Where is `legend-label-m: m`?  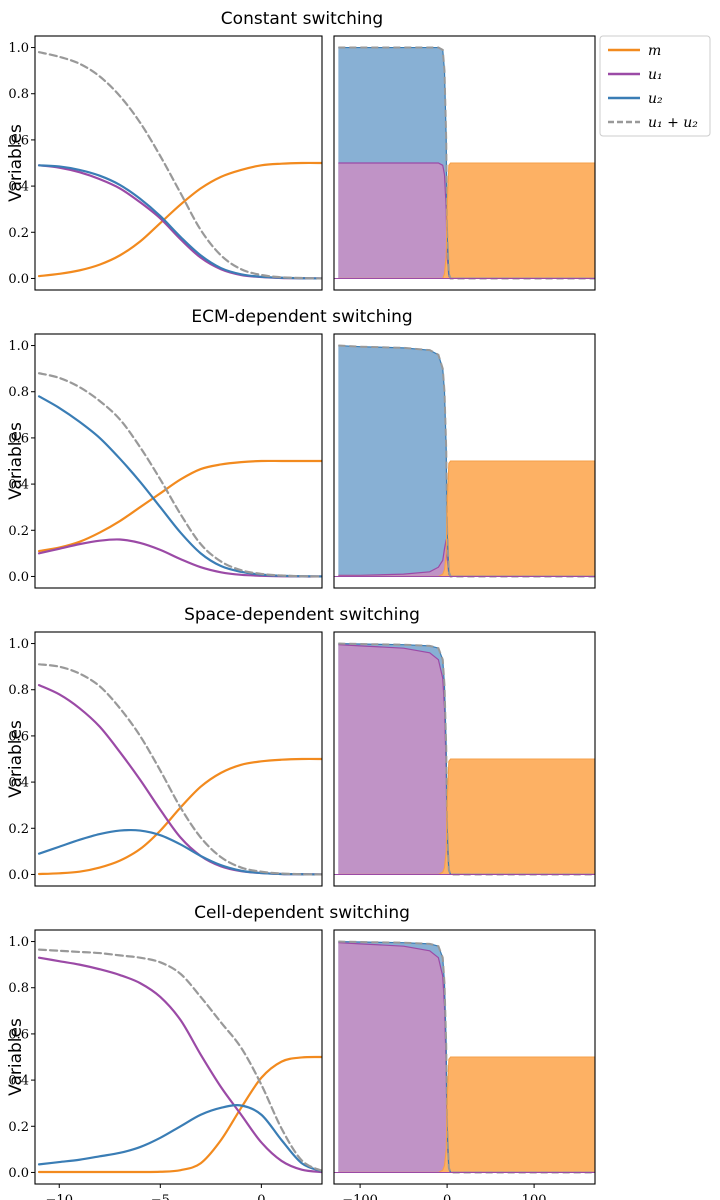 legend-label-m: m is located at coordinates (654, 51).